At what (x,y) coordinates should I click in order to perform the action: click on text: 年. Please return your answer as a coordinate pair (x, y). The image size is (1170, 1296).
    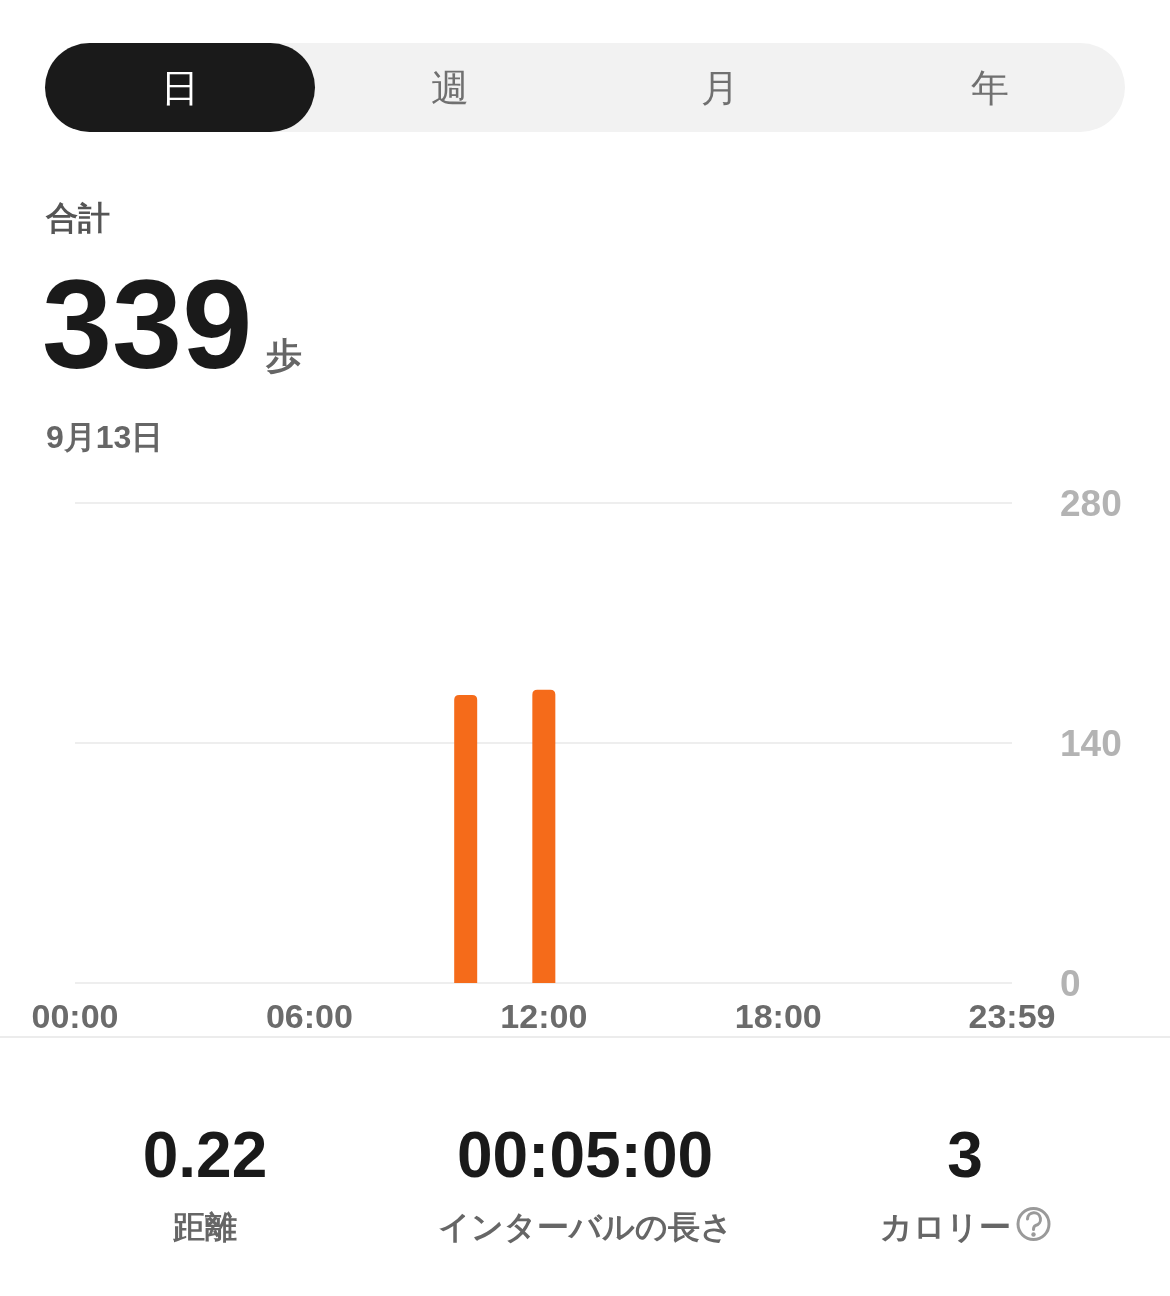
    Looking at the image, I should click on (990, 87).